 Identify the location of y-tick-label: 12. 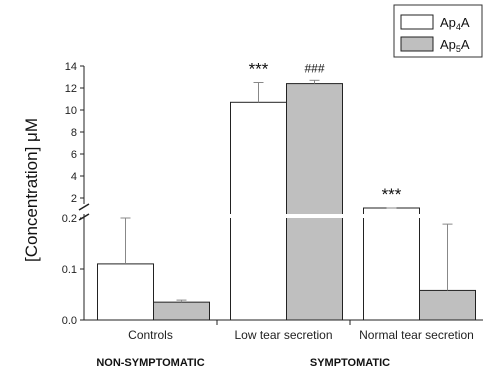
(71, 89).